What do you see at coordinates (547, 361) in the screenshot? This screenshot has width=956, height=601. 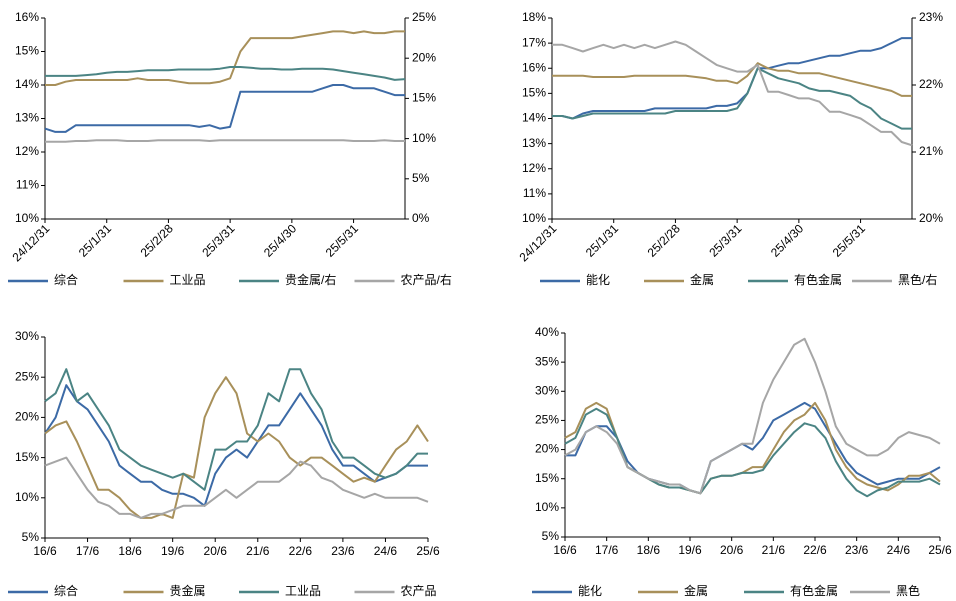 I see `y-tick-label: 35%` at bounding box center [547, 361].